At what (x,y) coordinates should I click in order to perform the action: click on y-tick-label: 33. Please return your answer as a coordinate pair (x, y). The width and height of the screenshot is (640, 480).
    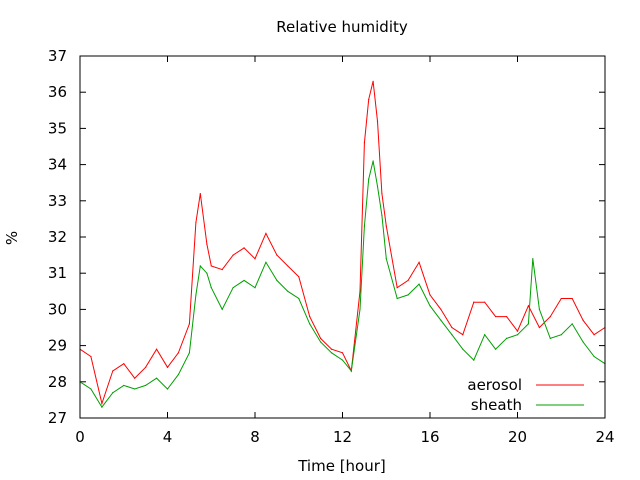
    Looking at the image, I should click on (57, 201).